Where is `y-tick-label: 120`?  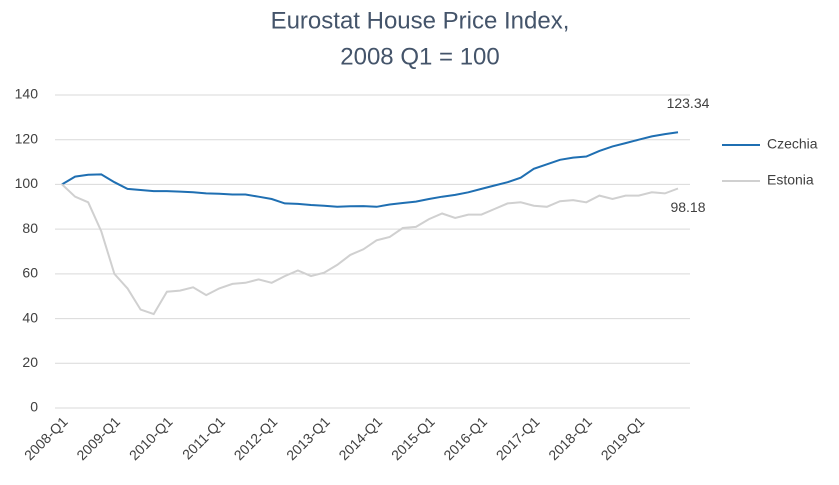
y-tick-label: 120 is located at coordinates (27, 138).